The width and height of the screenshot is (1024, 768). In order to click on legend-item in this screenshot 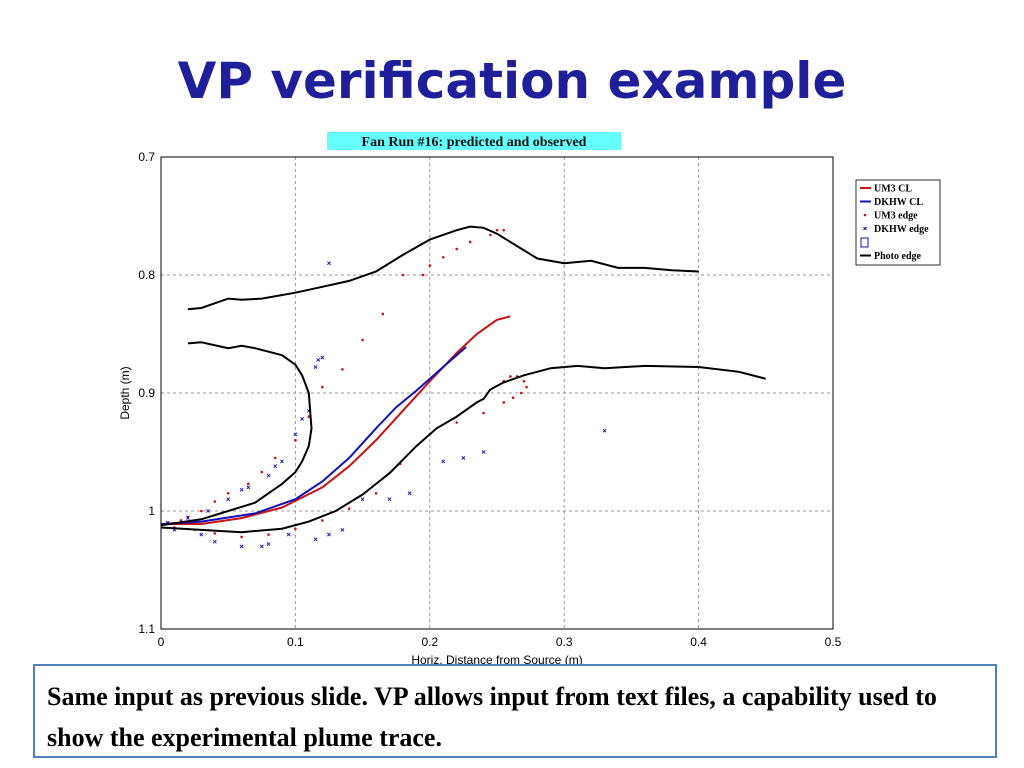, I will do `click(864, 242)`.